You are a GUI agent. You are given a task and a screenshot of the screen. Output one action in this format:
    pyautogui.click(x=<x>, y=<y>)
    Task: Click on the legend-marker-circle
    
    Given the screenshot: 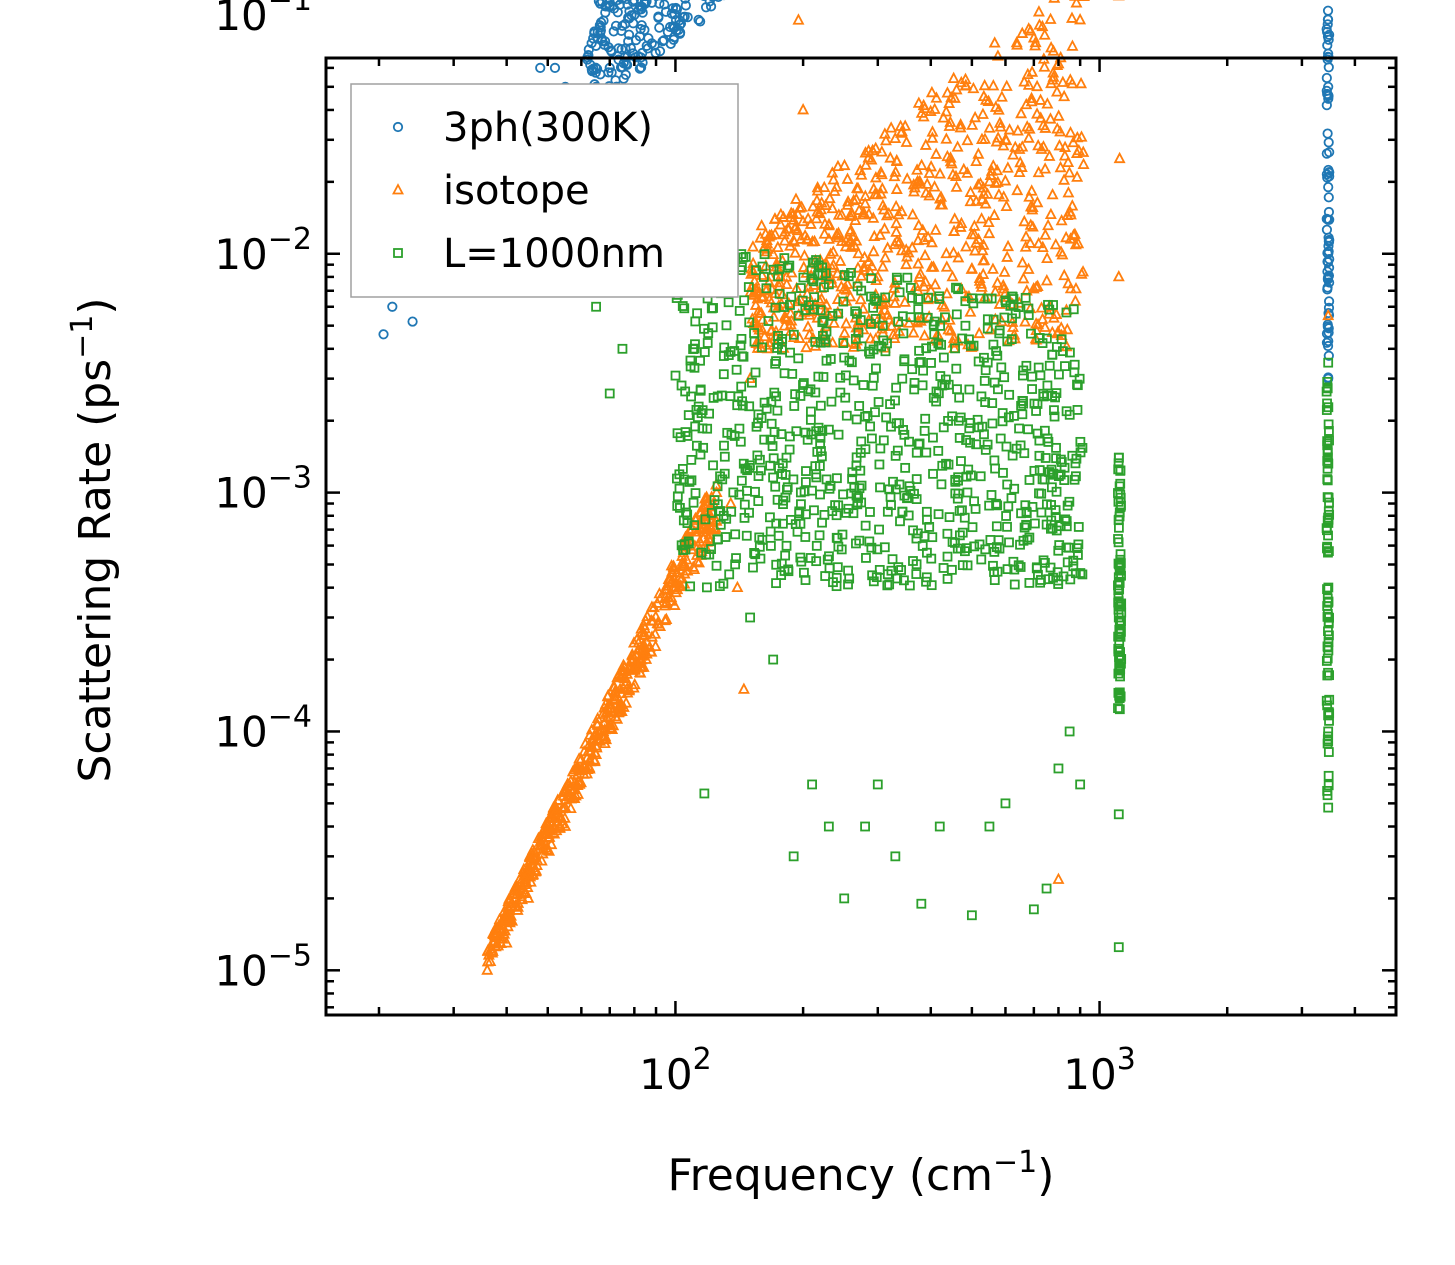 What is the action you would take?
    pyautogui.click(x=398, y=127)
    